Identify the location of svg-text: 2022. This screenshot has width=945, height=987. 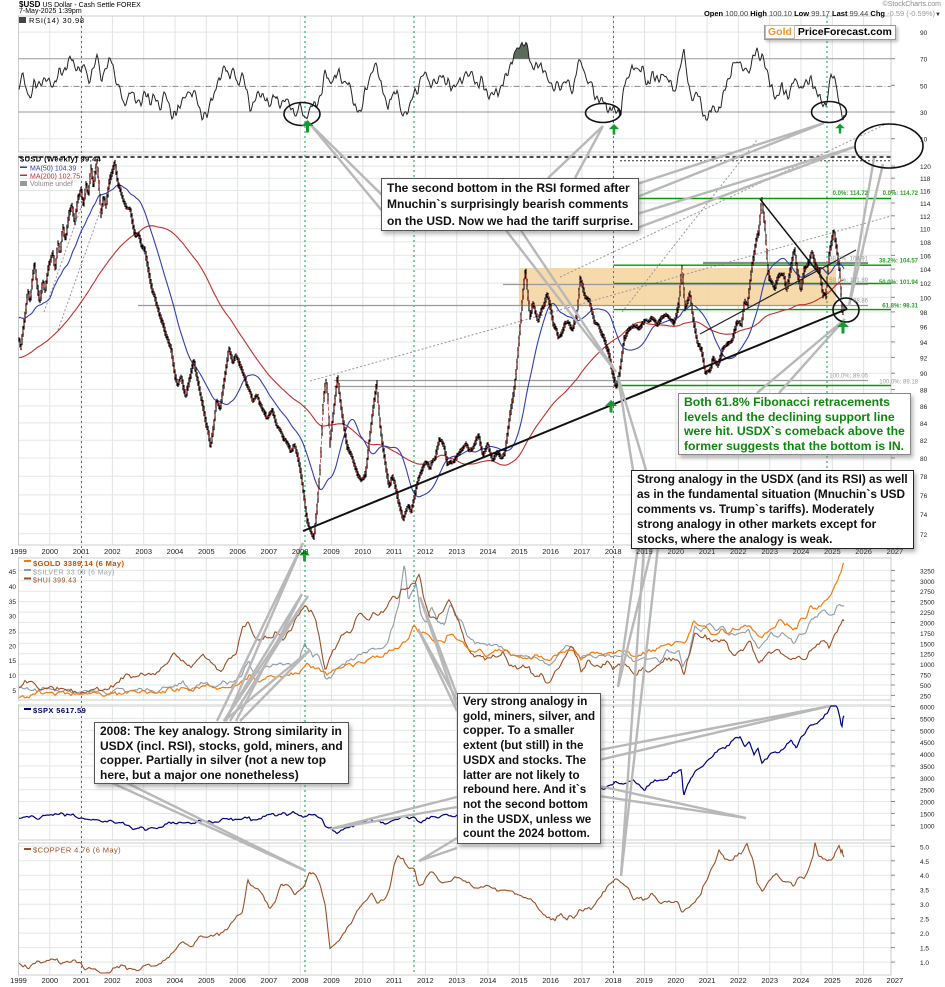
(738, 980).